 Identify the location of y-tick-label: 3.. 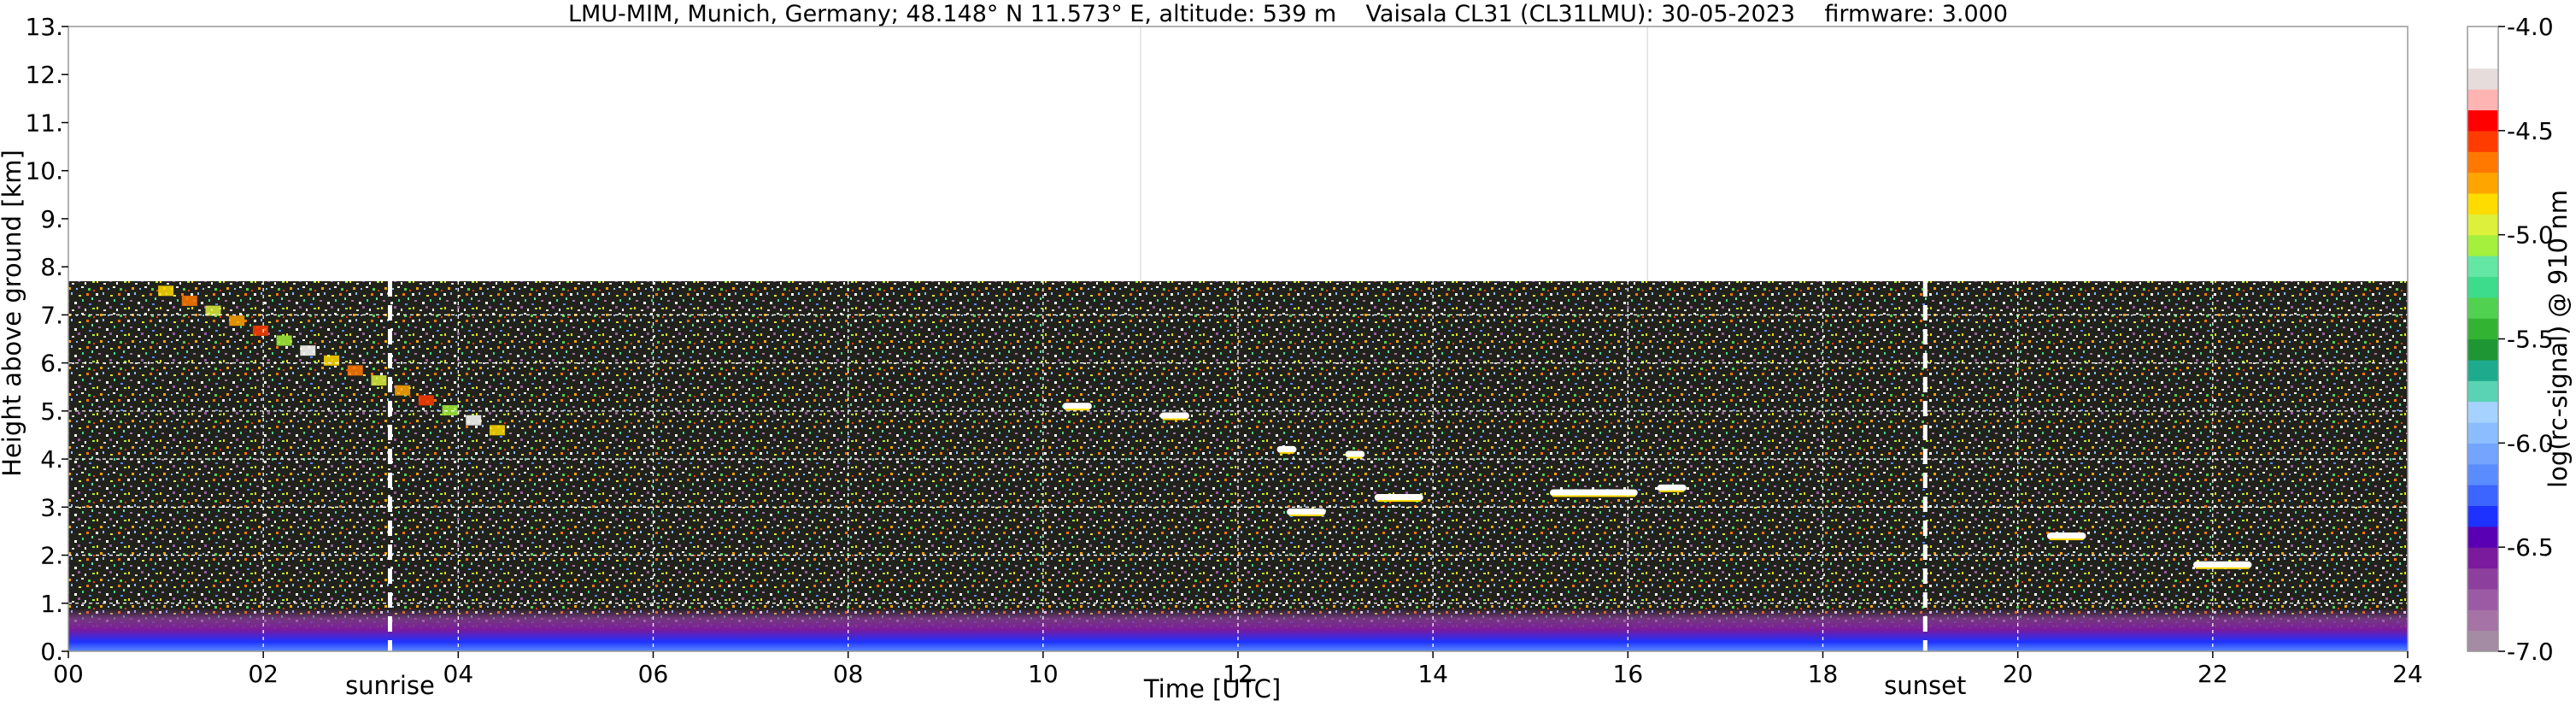
(51, 507).